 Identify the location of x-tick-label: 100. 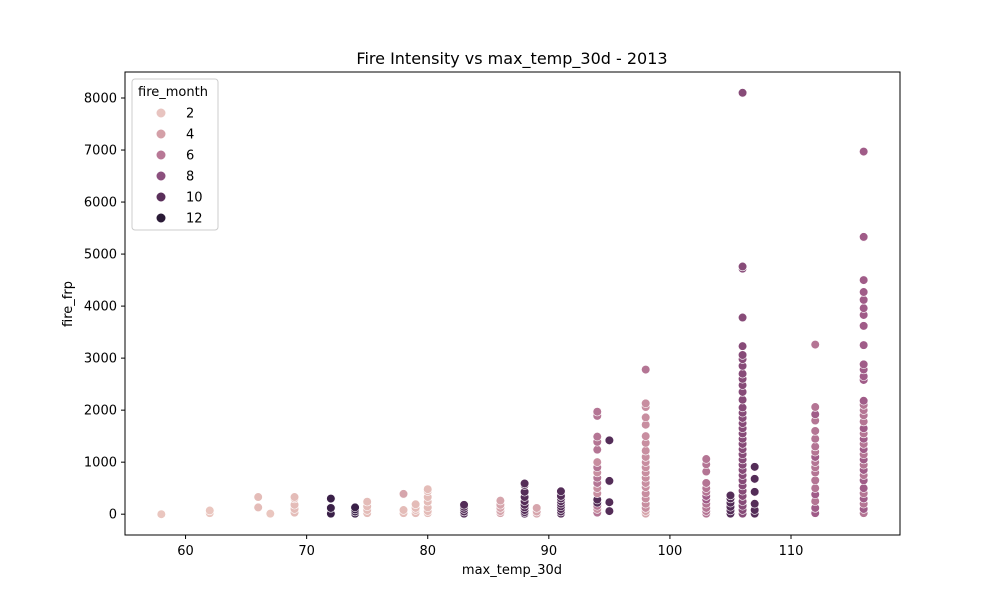
(670, 551).